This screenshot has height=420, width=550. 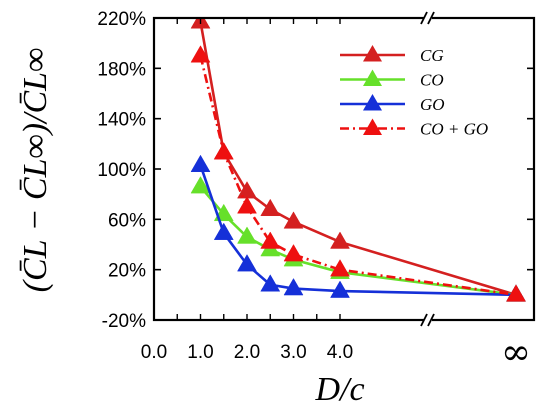 I want to click on y-tick-label: 60%, so click(x=127, y=220).